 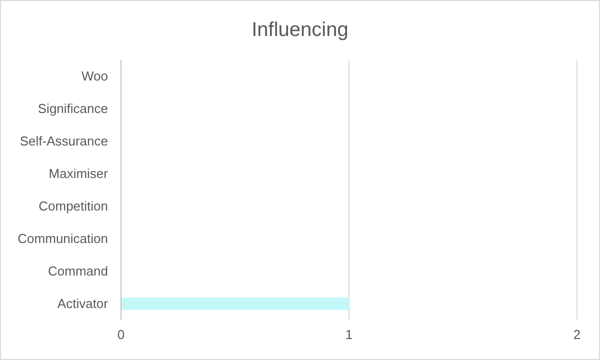 I want to click on x-tick-label: 1, so click(x=349, y=334).